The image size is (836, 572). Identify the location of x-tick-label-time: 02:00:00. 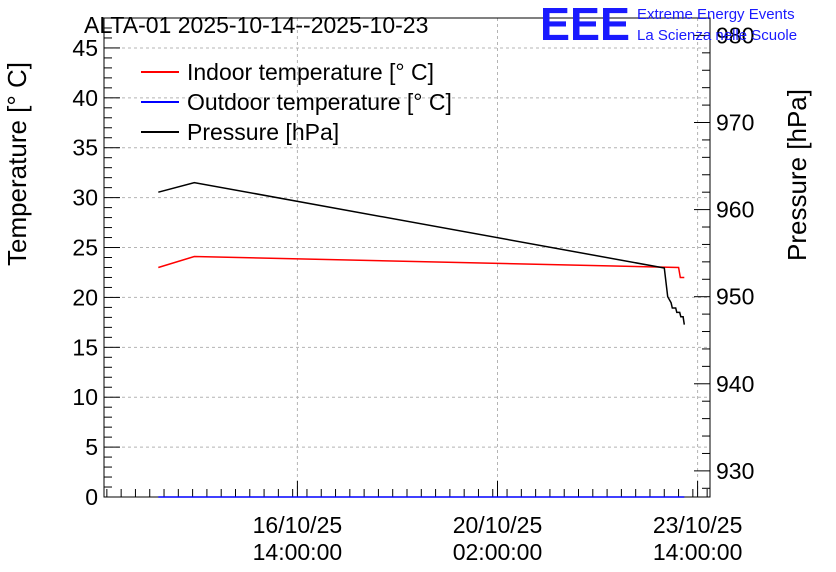
(498, 552).